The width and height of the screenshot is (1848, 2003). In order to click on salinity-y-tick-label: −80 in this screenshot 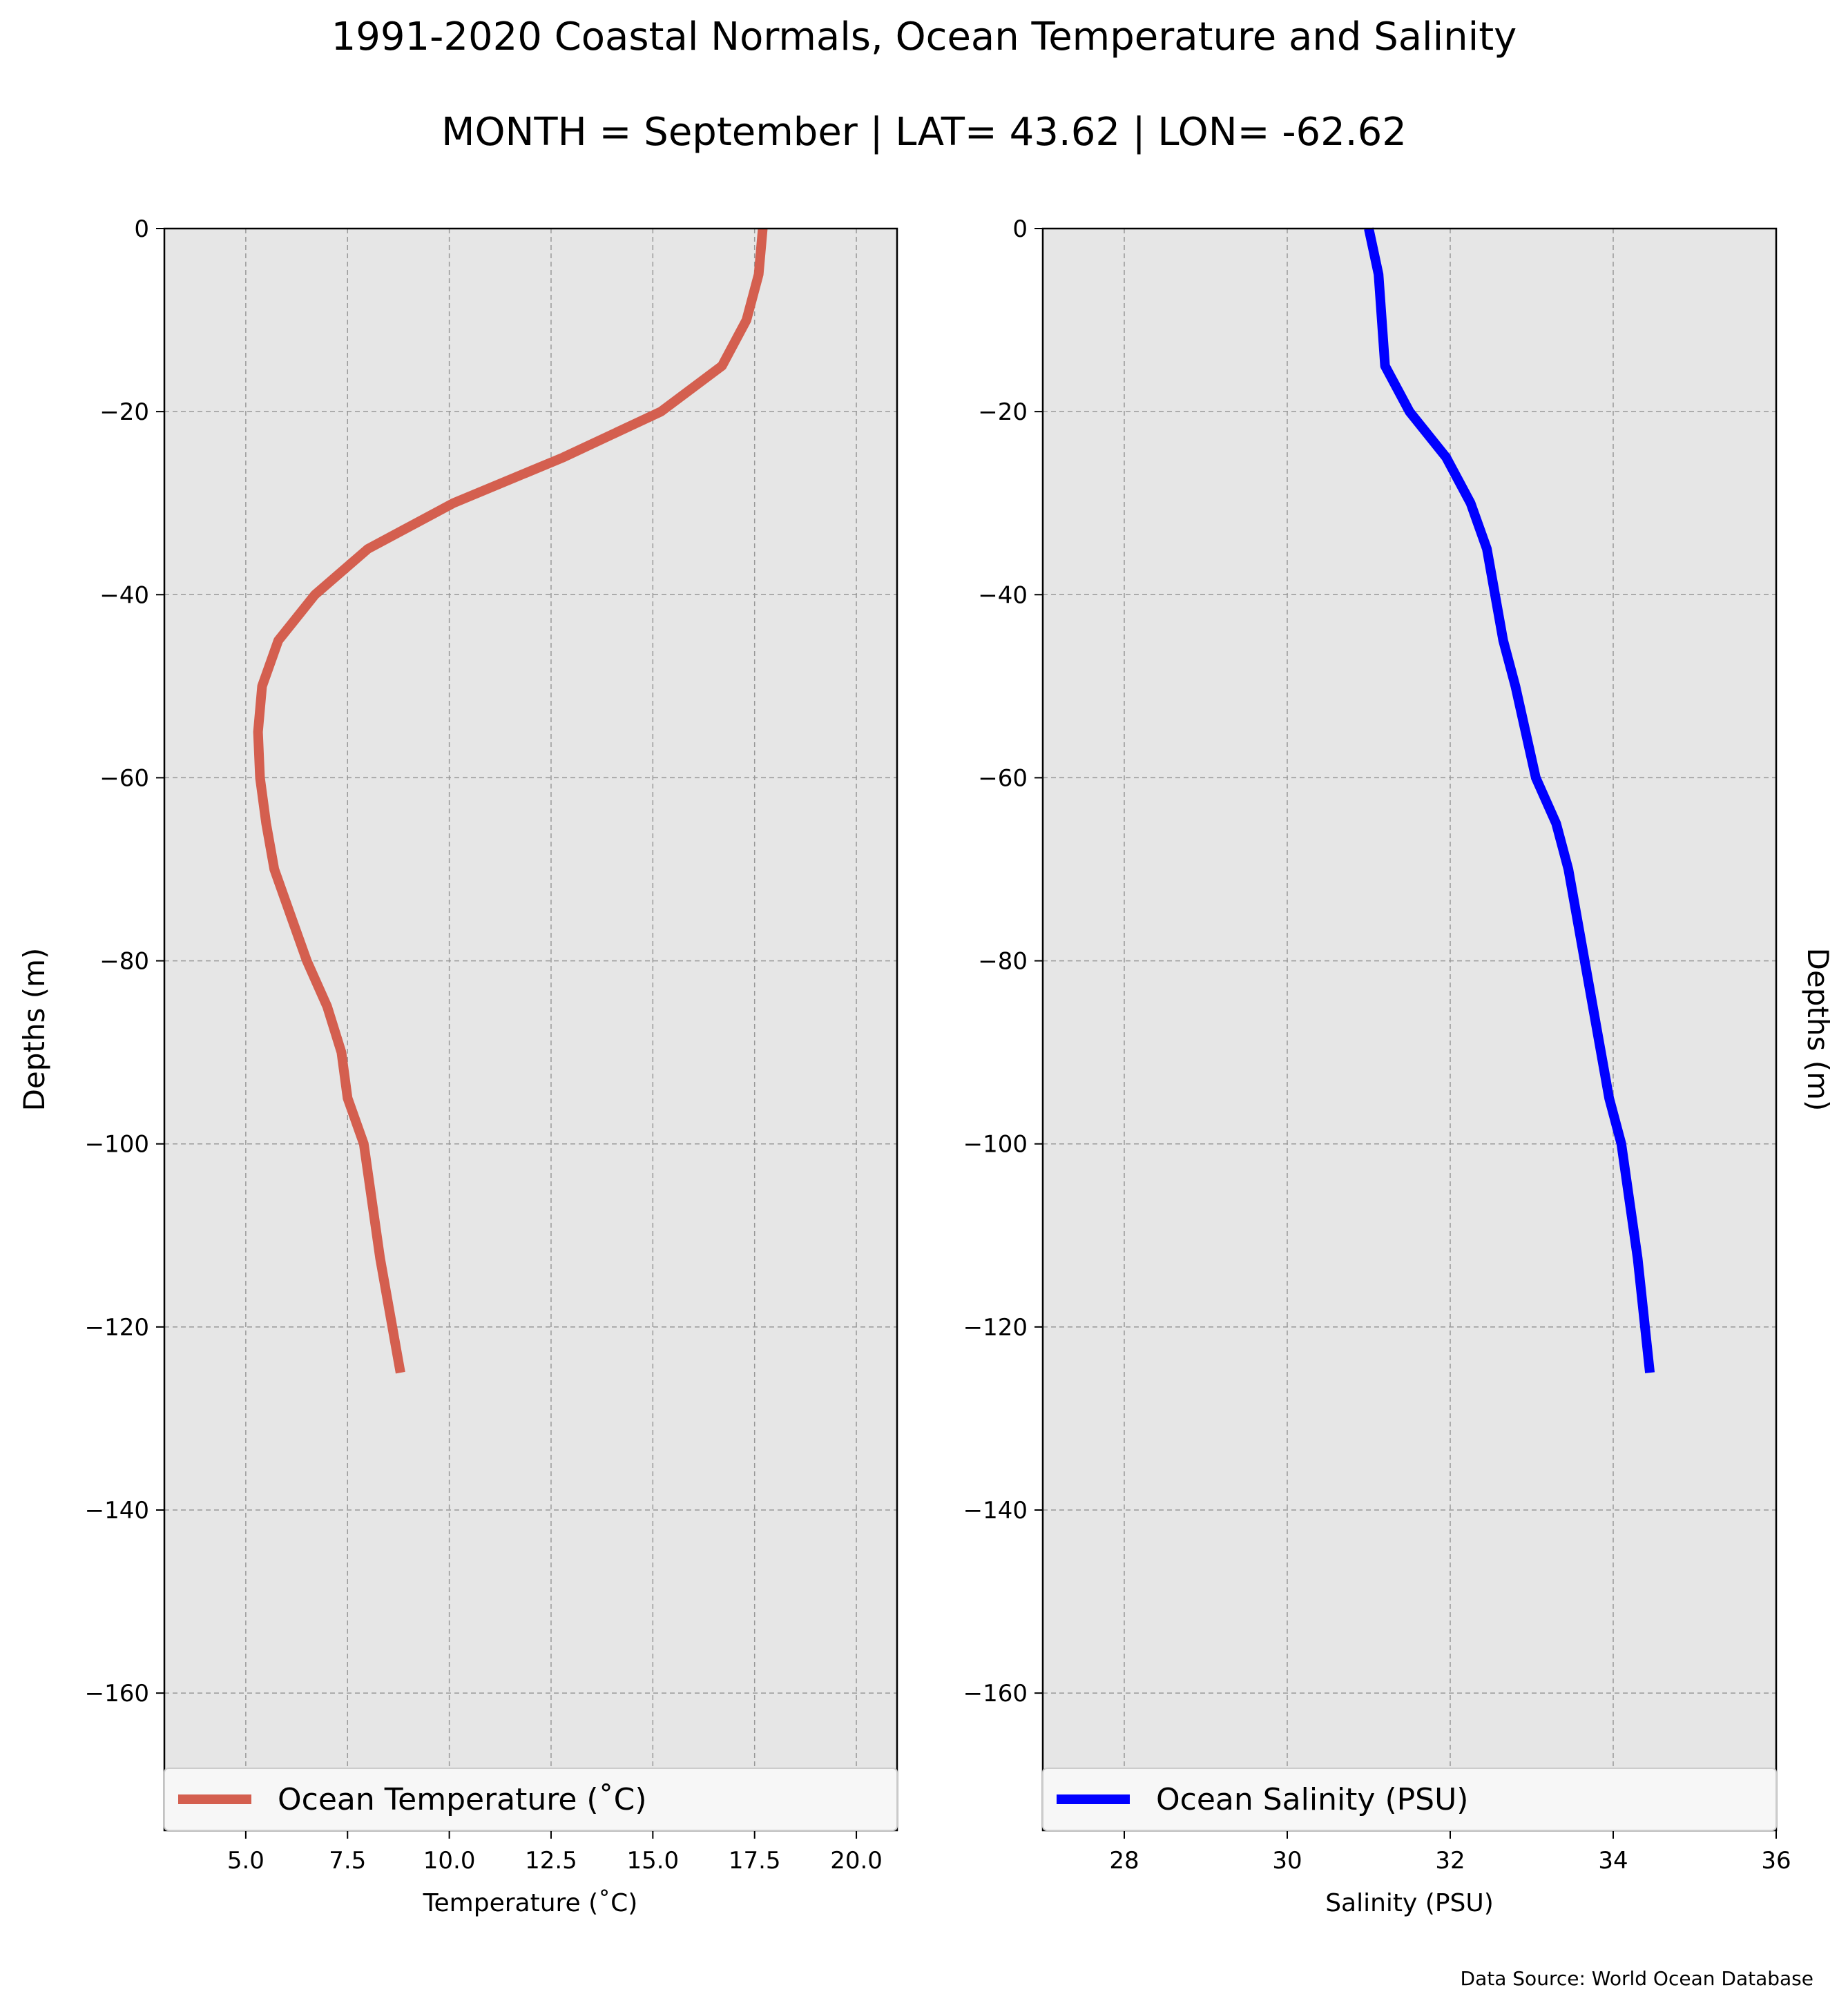, I will do `click(1003, 962)`.